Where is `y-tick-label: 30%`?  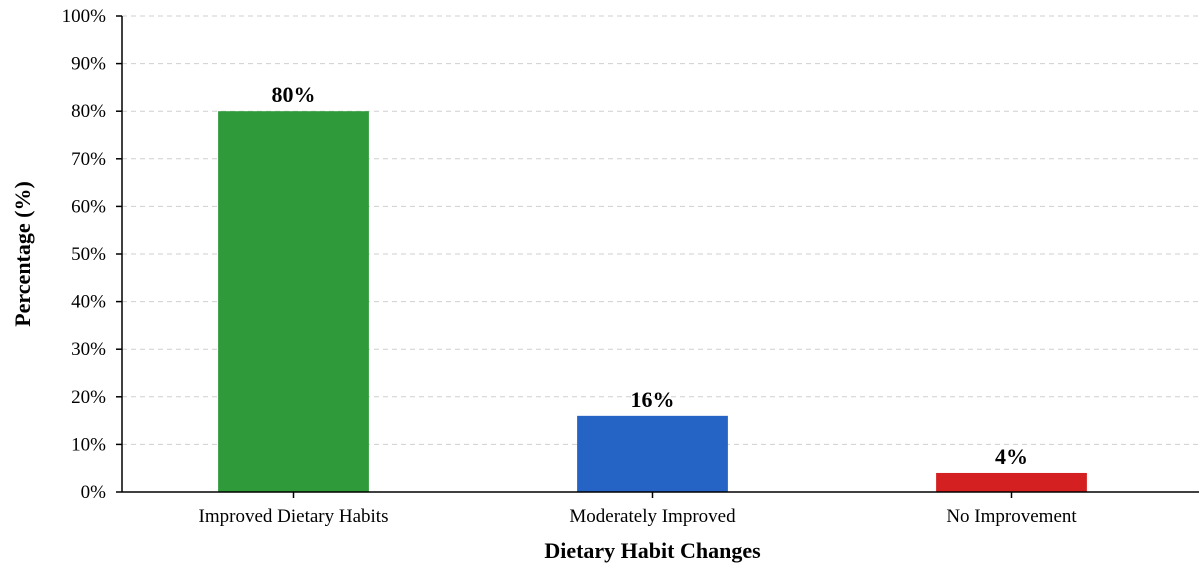
y-tick-label: 30% is located at coordinates (88, 349).